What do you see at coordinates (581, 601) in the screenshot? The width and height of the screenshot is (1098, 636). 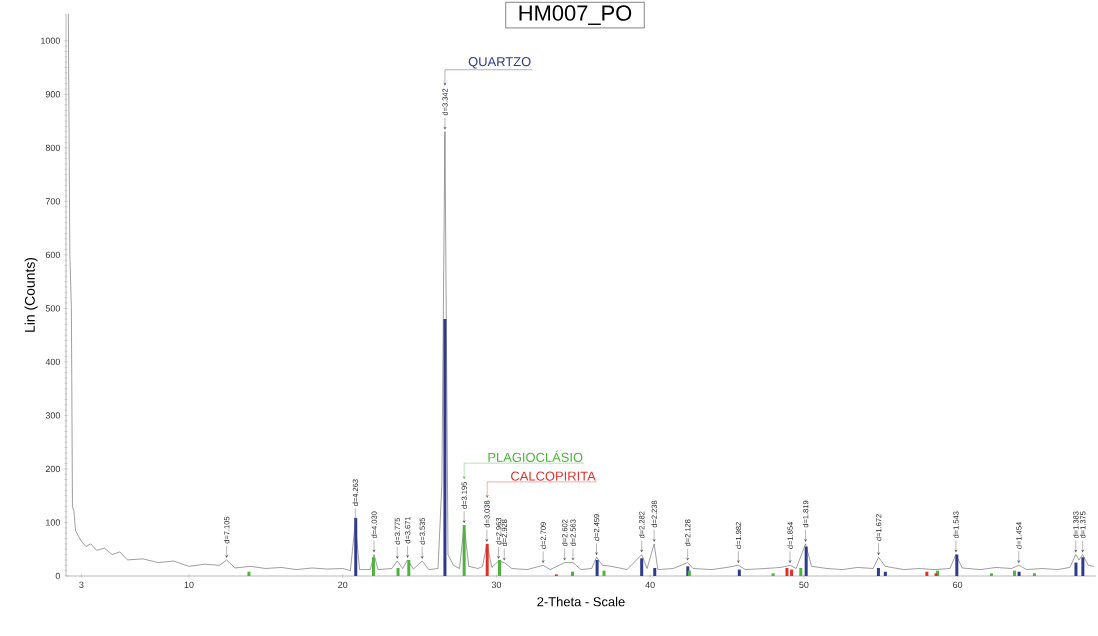 I see `x-axis-title: 2-Theta - Scale` at bounding box center [581, 601].